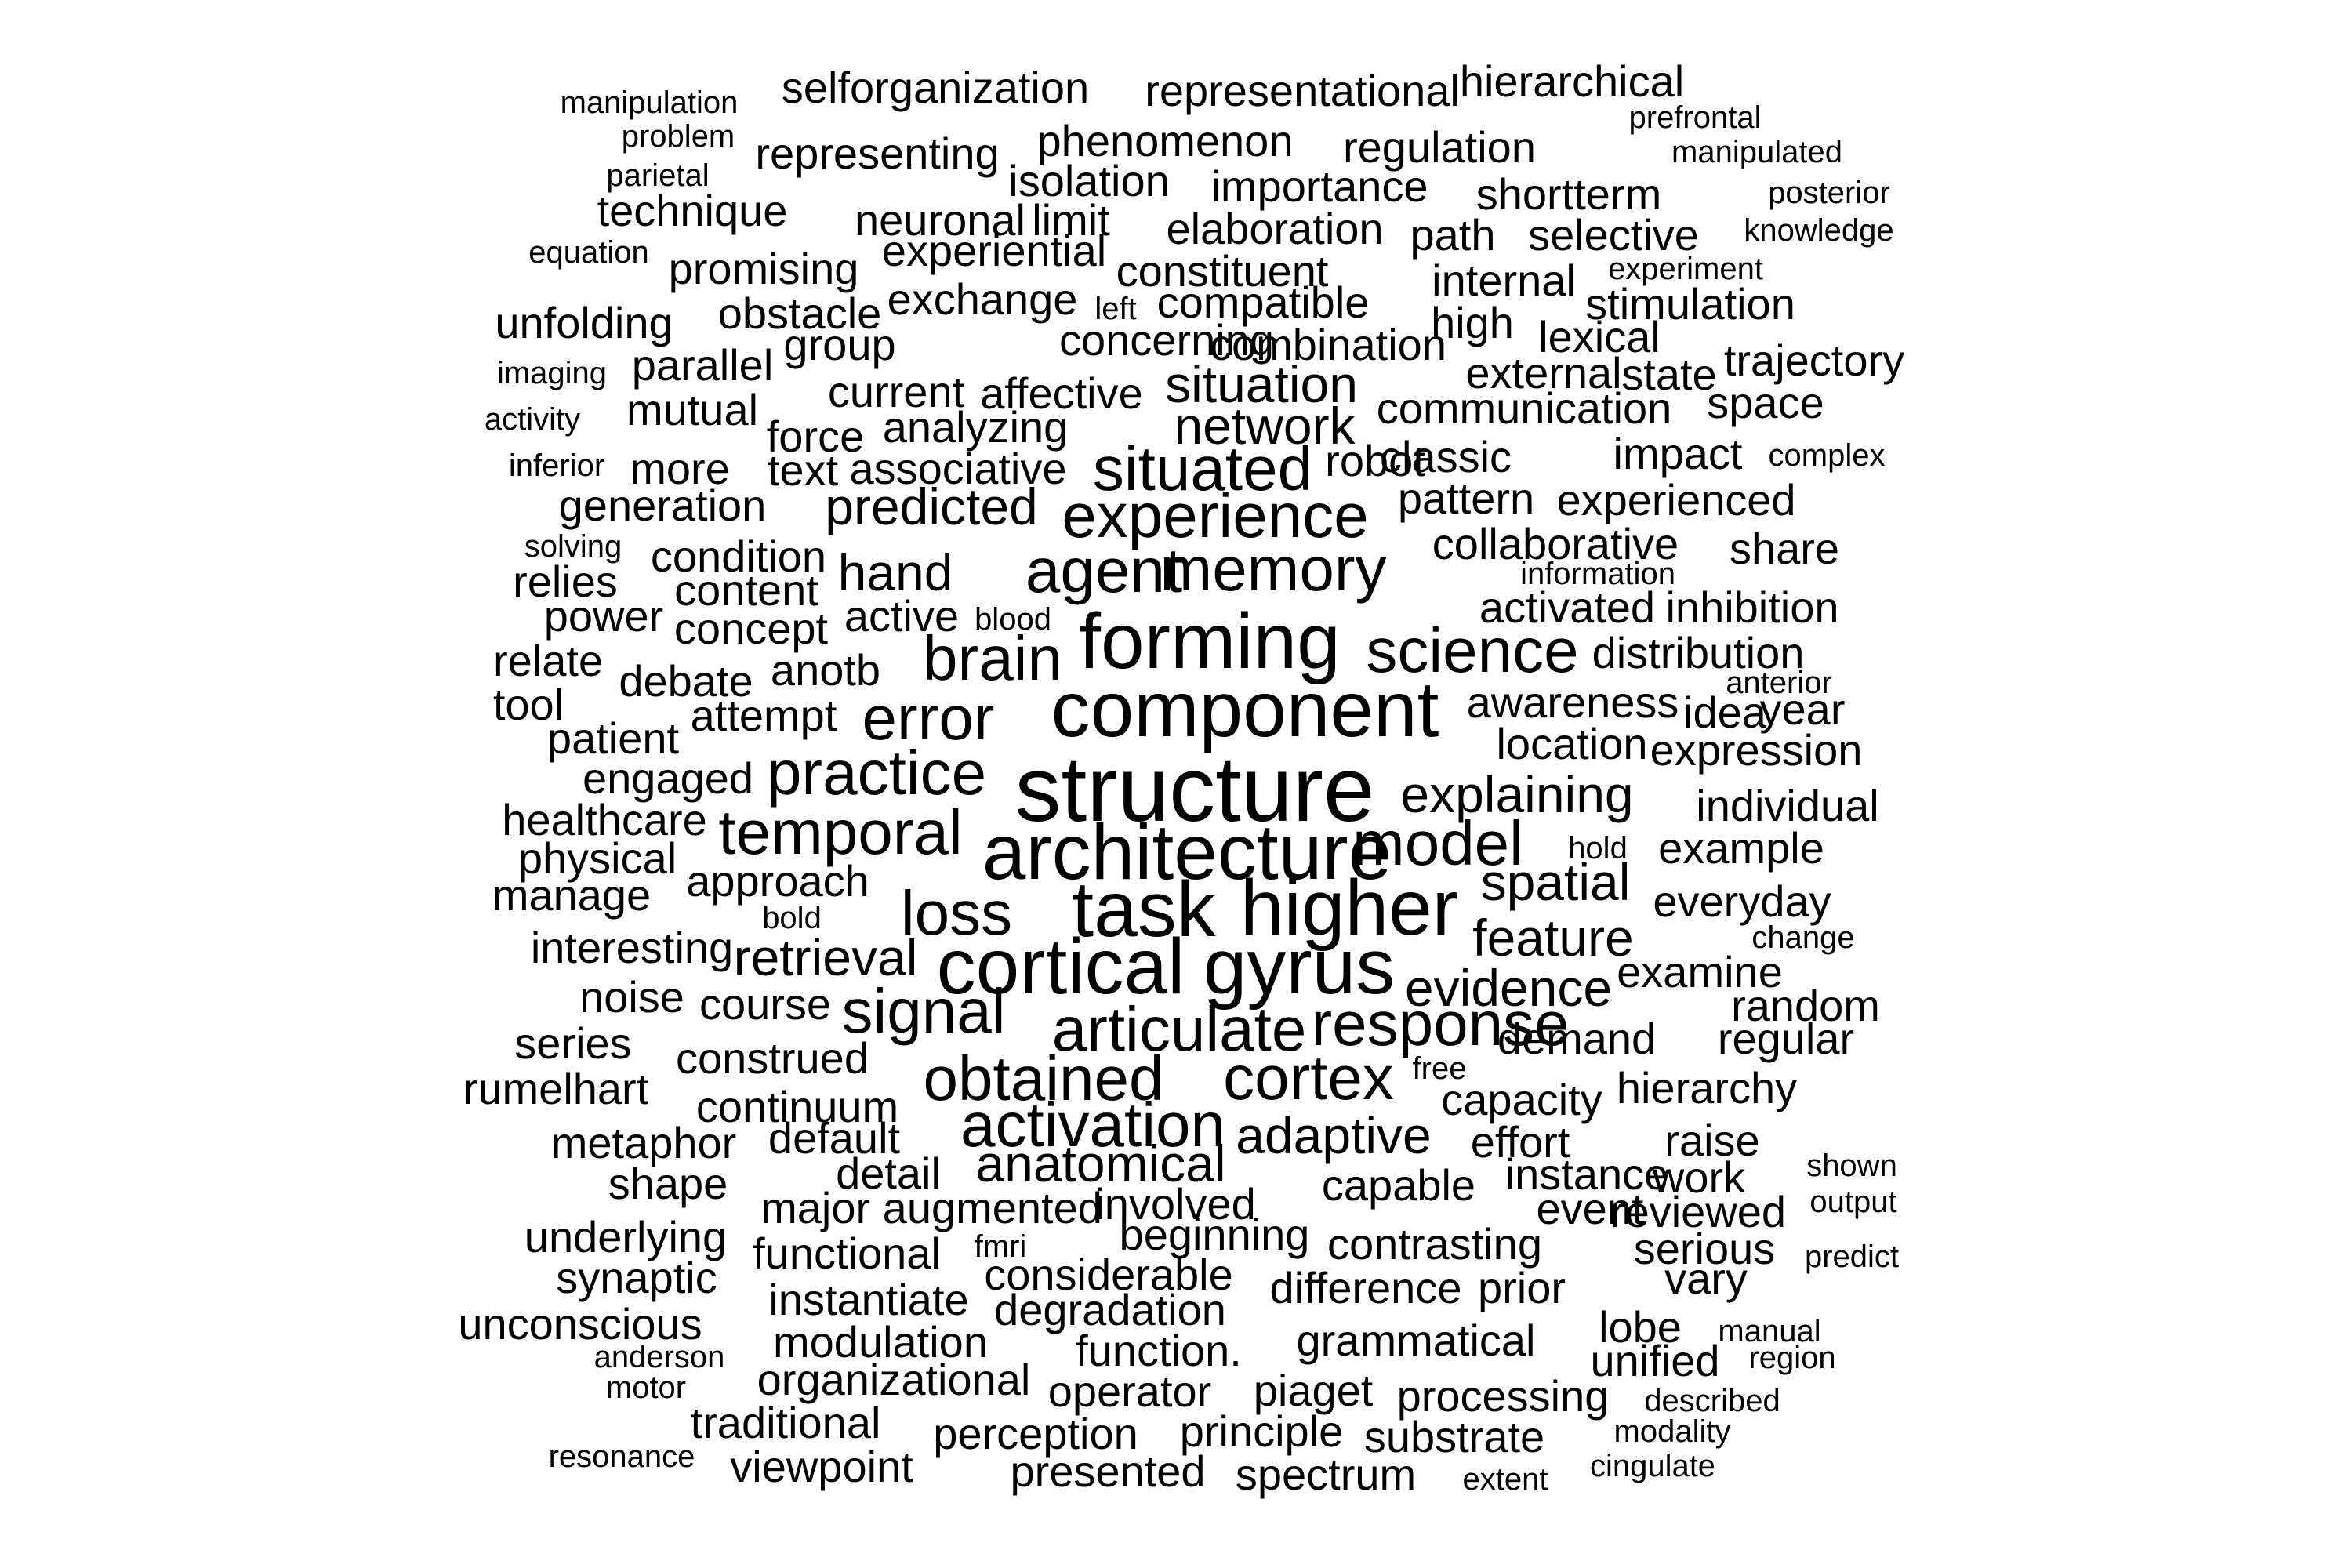 Image resolution: width=2352 pixels, height=1568 pixels. What do you see at coordinates (1214, 1234) in the screenshot?
I see `word: beginning` at bounding box center [1214, 1234].